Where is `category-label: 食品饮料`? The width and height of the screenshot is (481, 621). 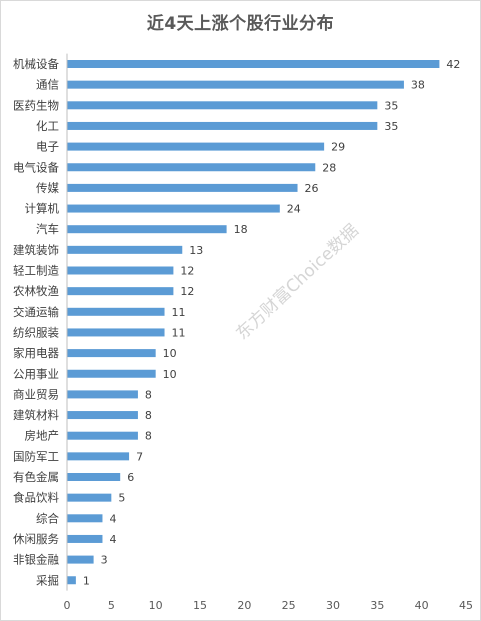 category-label: 食品饮料 is located at coordinates (36, 498).